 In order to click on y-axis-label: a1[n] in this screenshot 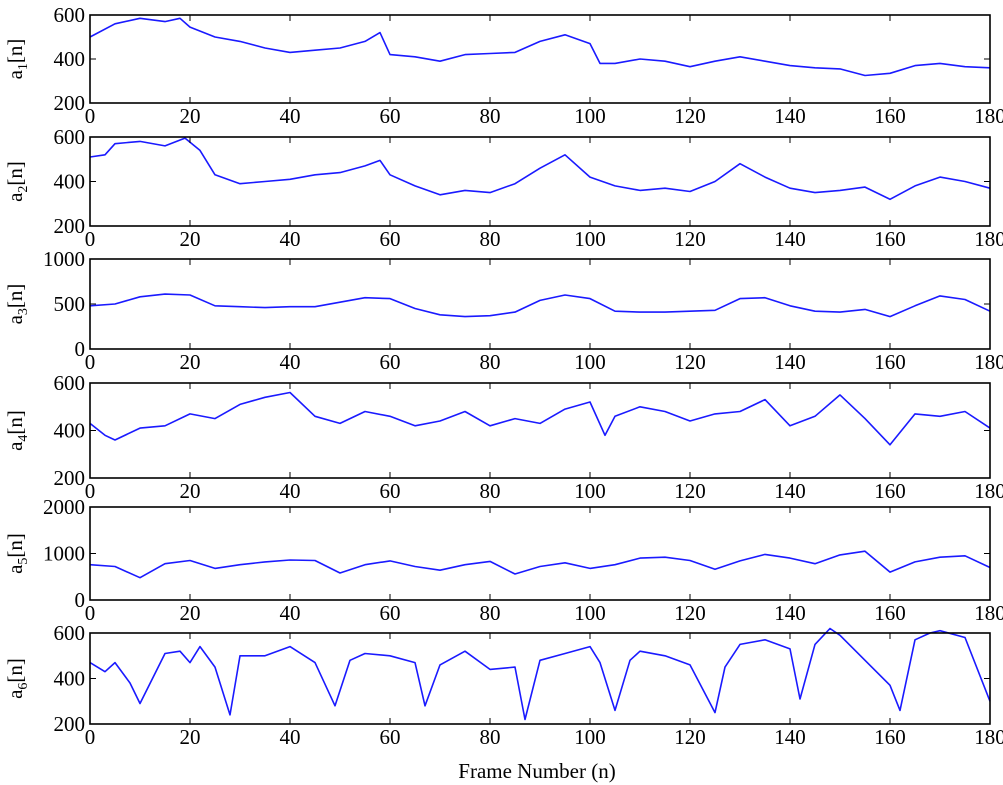, I will do `click(17, 59)`.